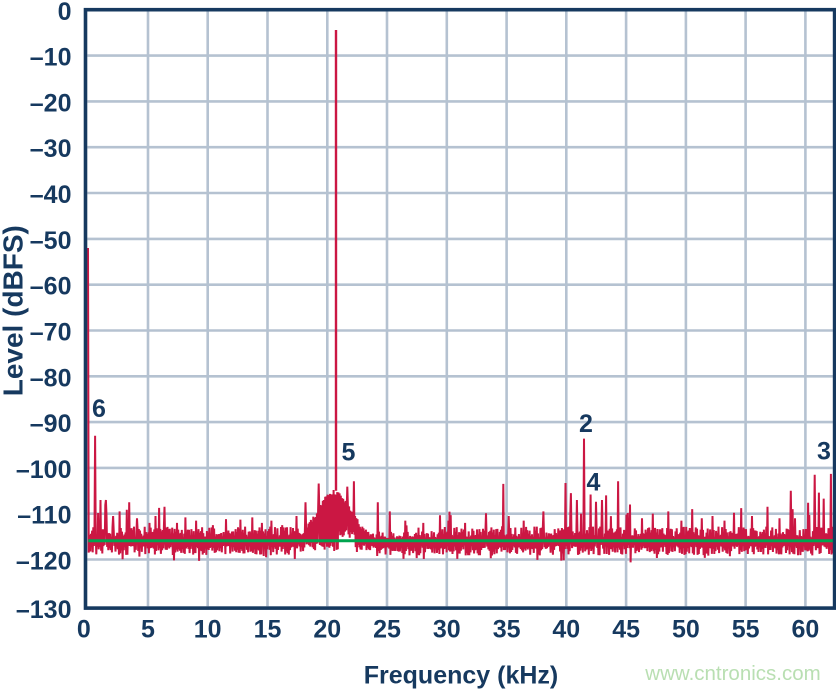 This screenshot has height=694, width=836. What do you see at coordinates (387, 630) in the screenshot?
I see `svg-text: 25` at bounding box center [387, 630].